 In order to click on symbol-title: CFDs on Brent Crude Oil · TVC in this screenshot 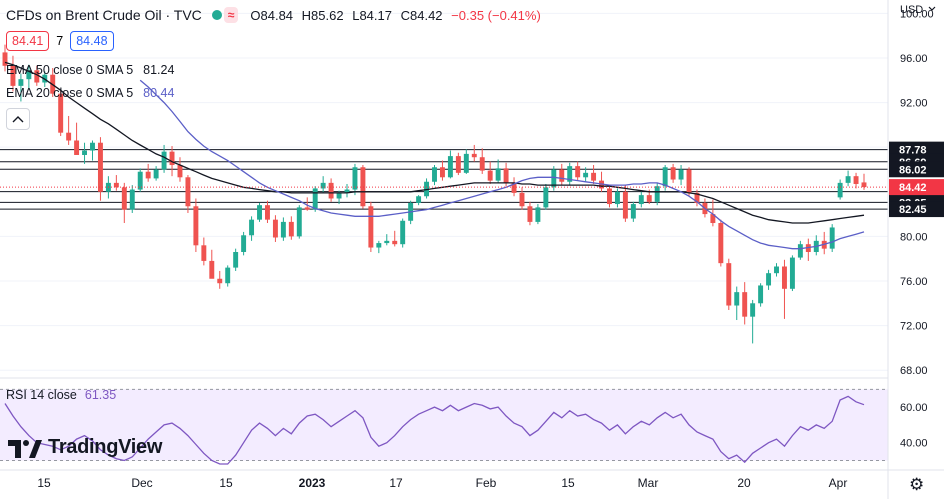, I will do `click(104, 15)`.